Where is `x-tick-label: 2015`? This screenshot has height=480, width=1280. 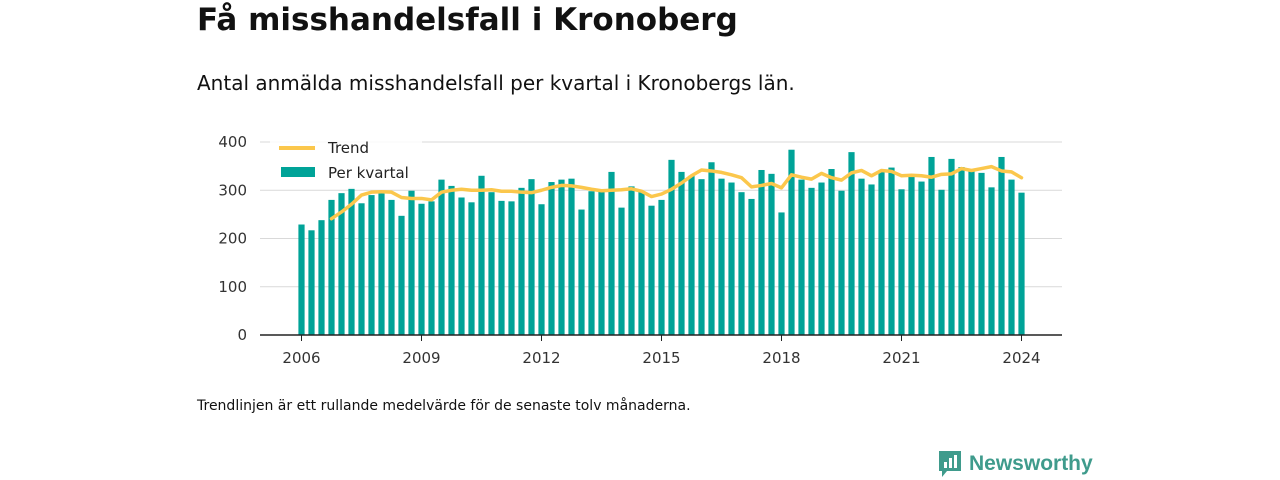
x-tick-label: 2015 is located at coordinates (661, 358).